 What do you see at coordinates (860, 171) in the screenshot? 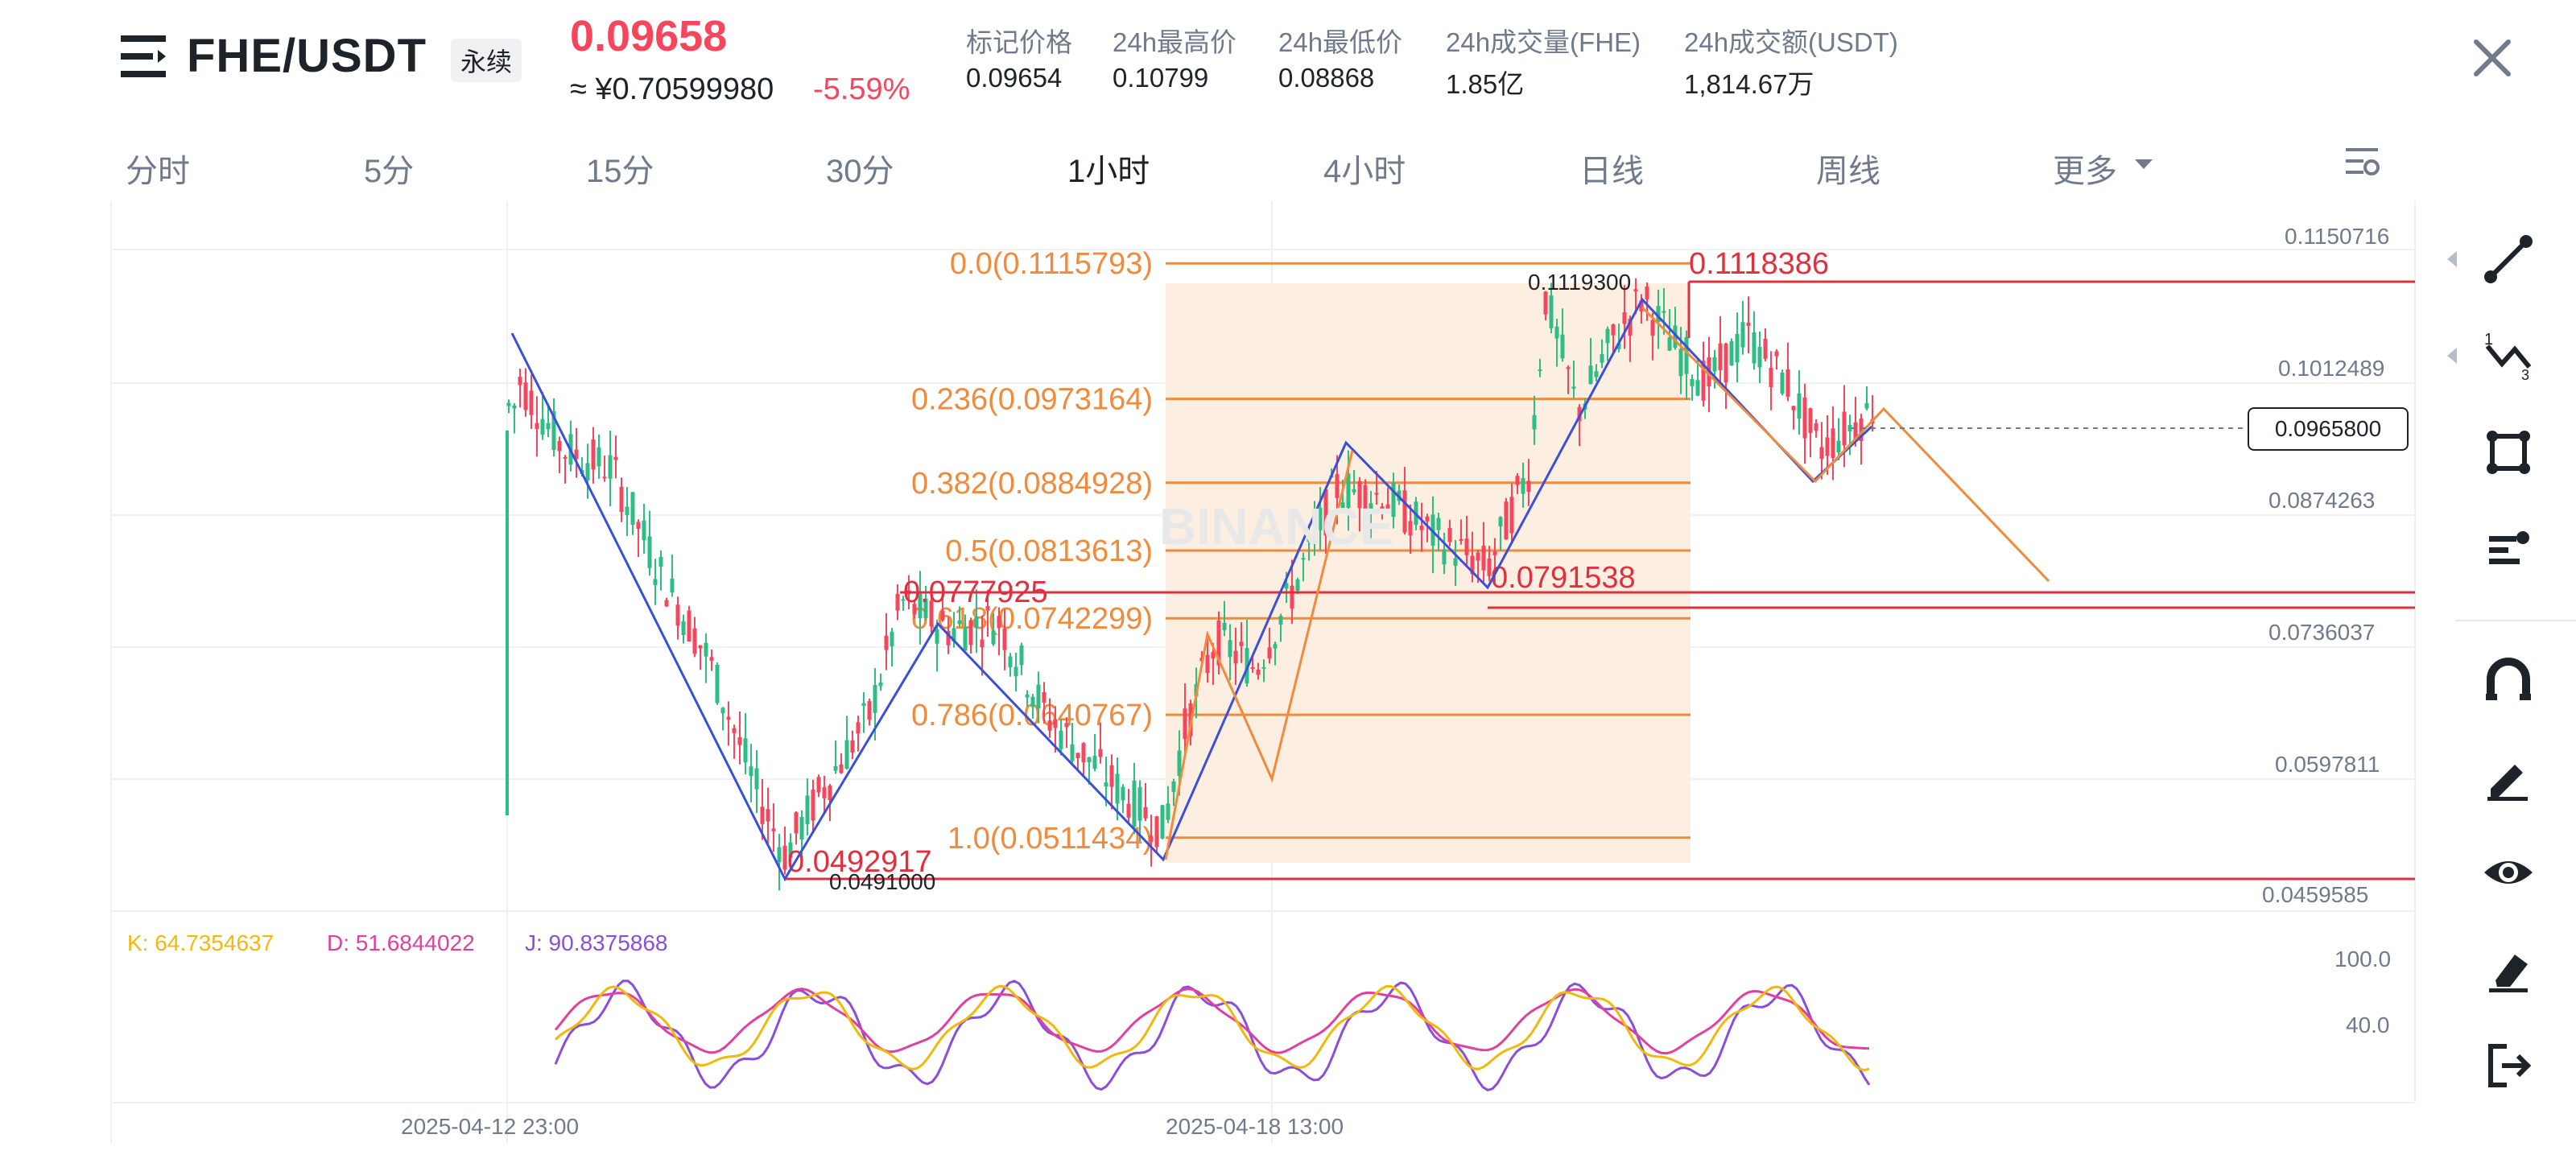
I see `tab-30m: 30分` at bounding box center [860, 171].